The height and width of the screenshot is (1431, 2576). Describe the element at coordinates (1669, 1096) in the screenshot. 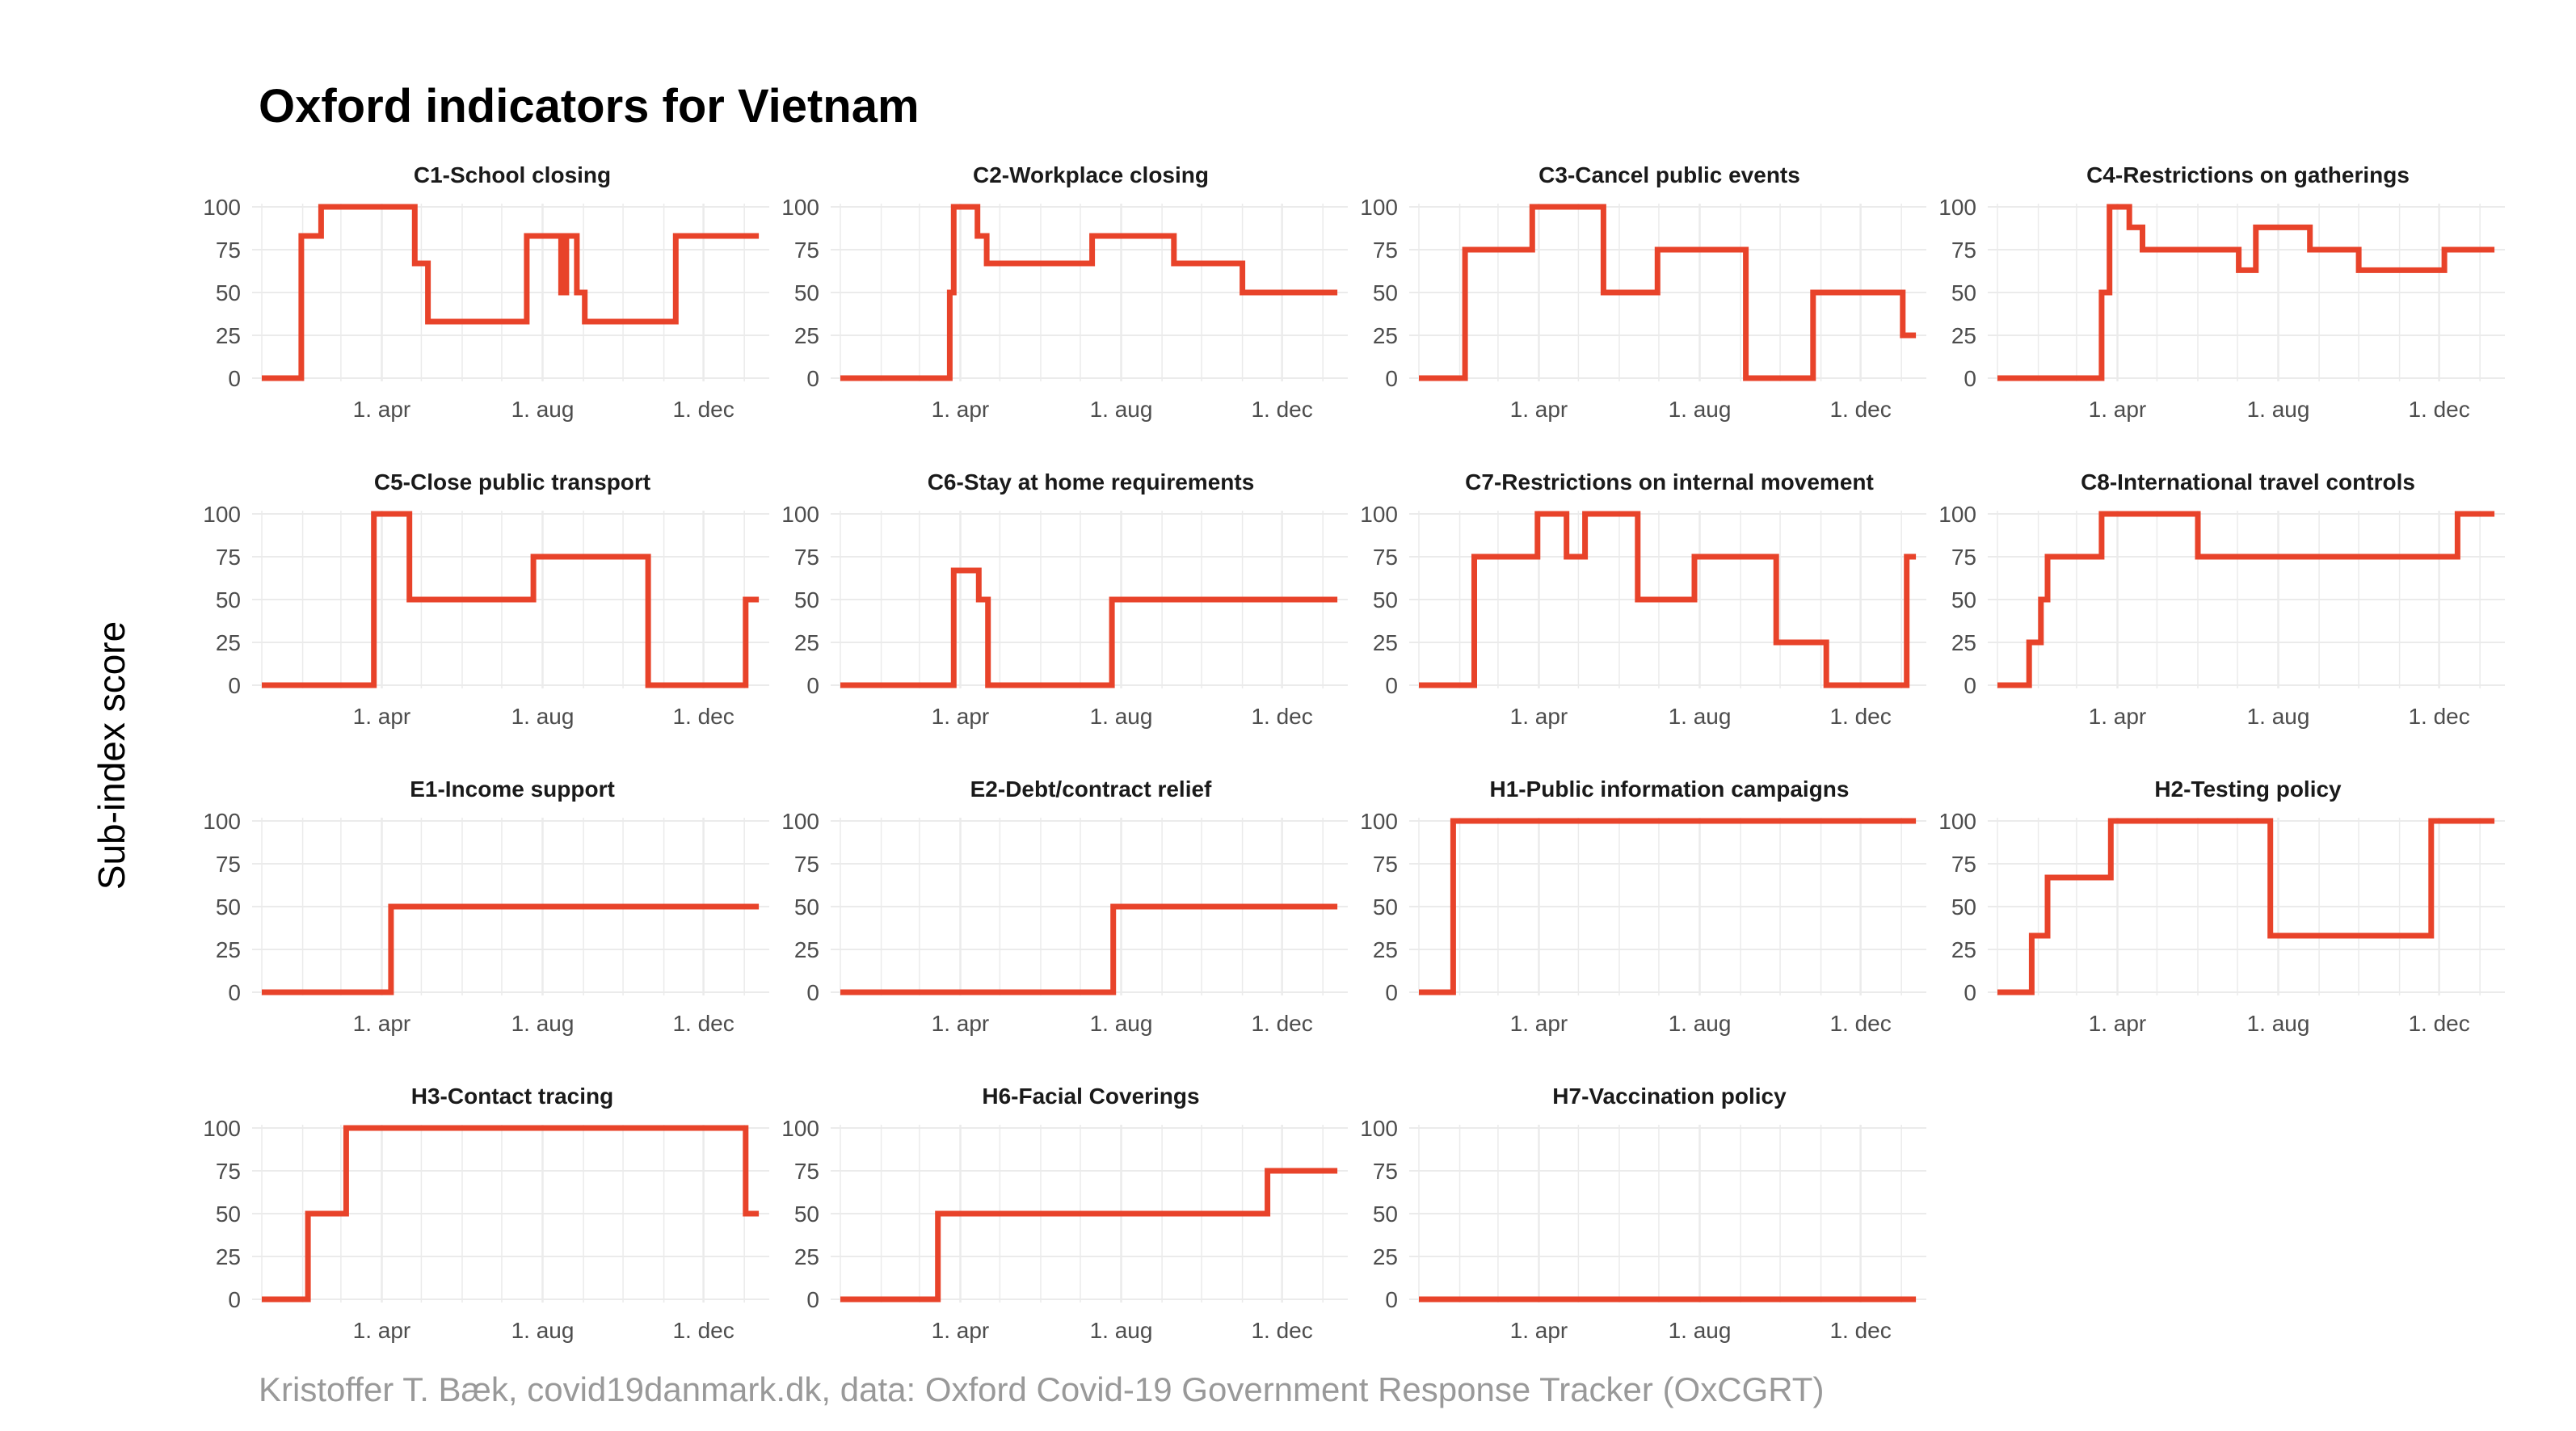

I see `panel-title: H7-Vaccination policy` at that location.